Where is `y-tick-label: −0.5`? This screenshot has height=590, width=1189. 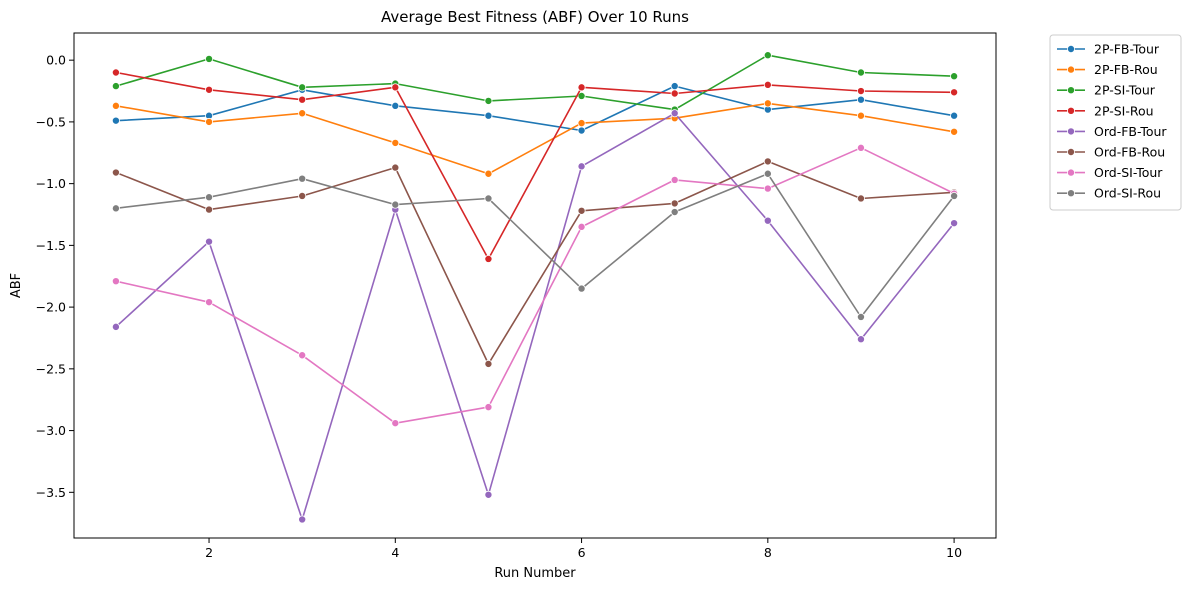
y-tick-label: −0.5 is located at coordinates (51, 121).